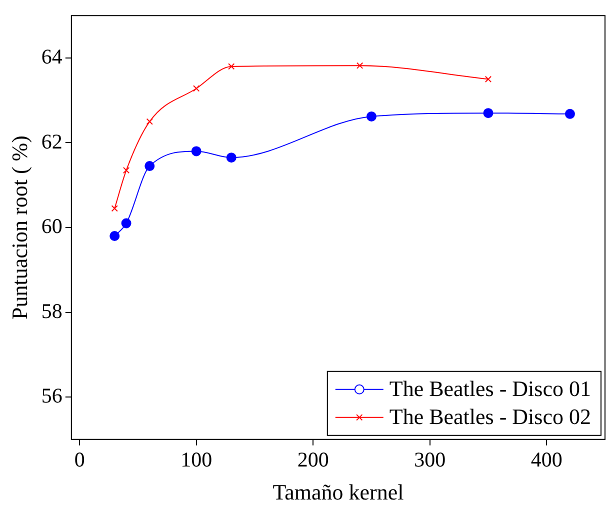  I want to click on x-tick-label: 100, so click(196, 460).